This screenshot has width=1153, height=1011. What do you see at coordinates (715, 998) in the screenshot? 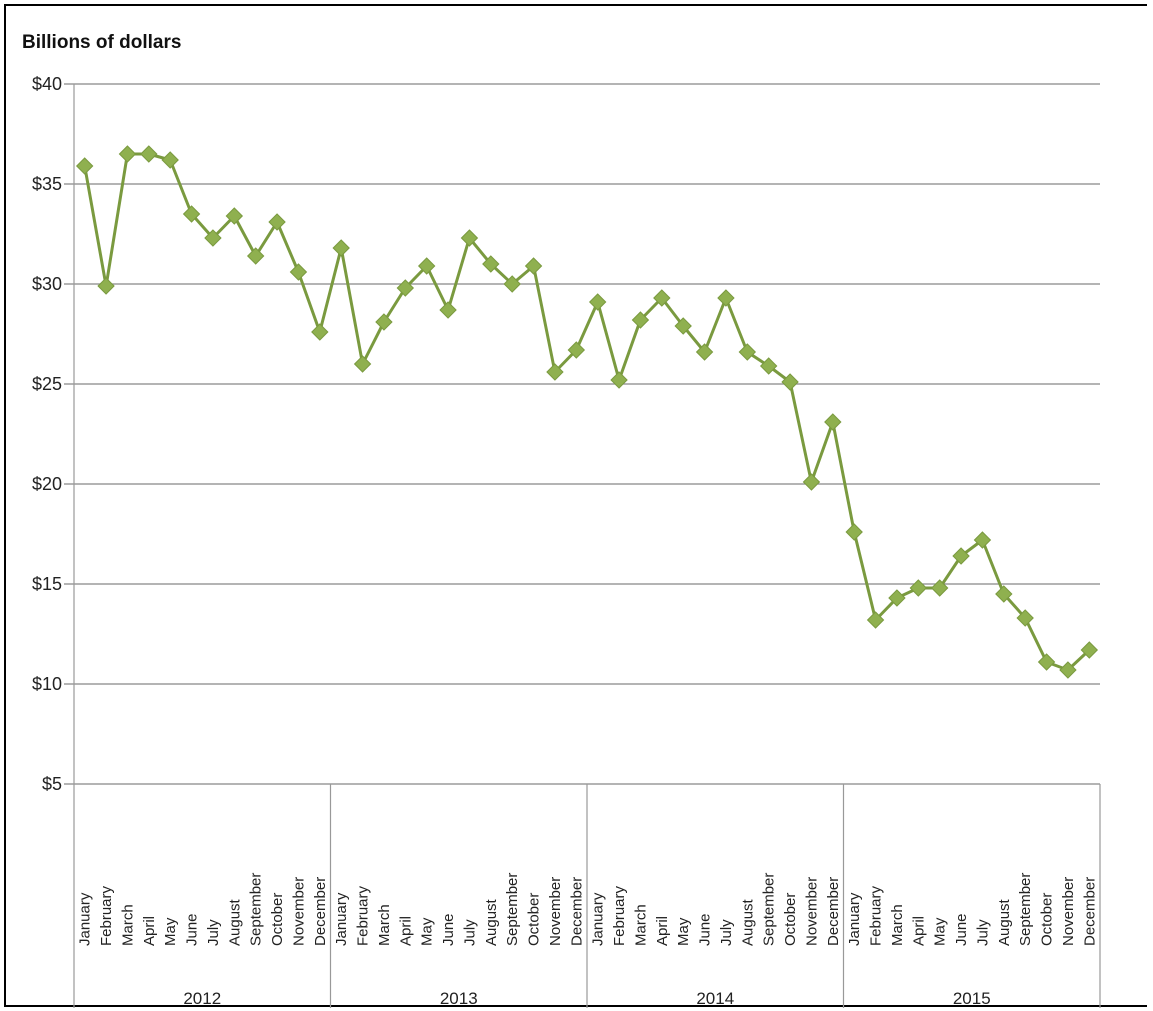
I see `year-label: 2014` at bounding box center [715, 998].